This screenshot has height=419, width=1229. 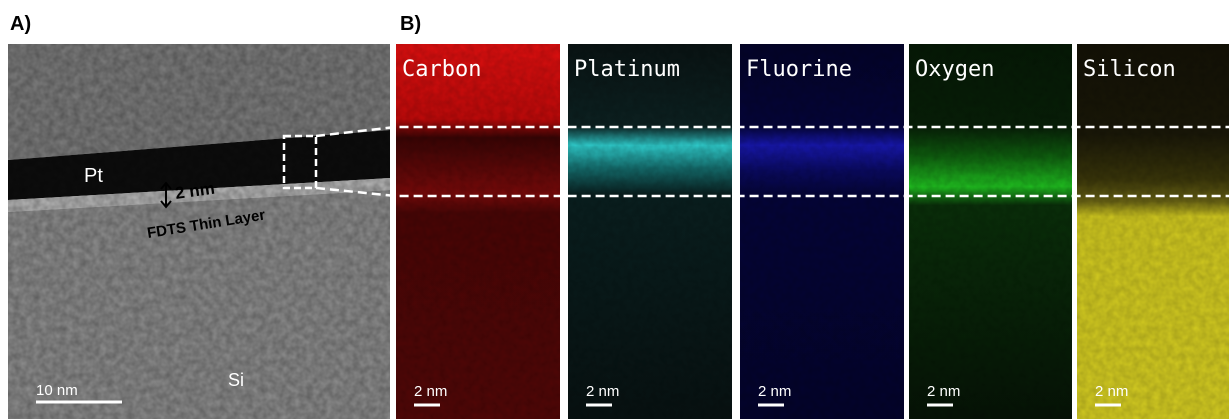 What do you see at coordinates (20, 24) in the screenshot?
I see `panel-label: A)` at bounding box center [20, 24].